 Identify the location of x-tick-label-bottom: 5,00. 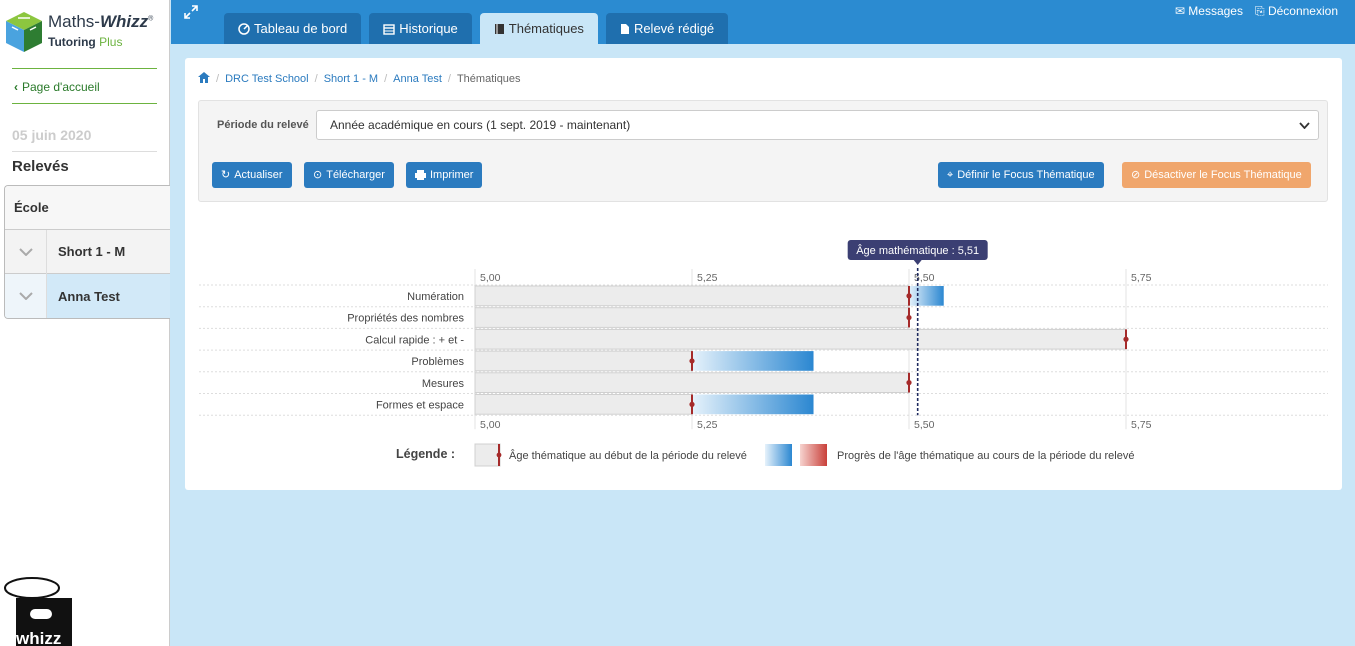
(490, 425).